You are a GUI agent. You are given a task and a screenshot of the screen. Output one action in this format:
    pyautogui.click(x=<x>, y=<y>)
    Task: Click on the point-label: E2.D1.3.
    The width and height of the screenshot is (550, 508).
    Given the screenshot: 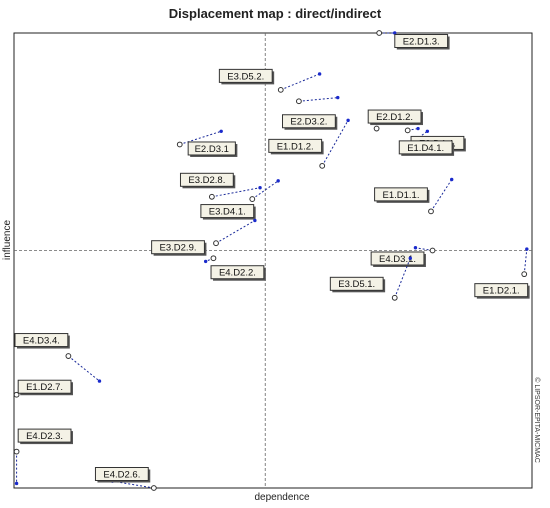 What is the action you would take?
    pyautogui.click(x=421, y=41)
    